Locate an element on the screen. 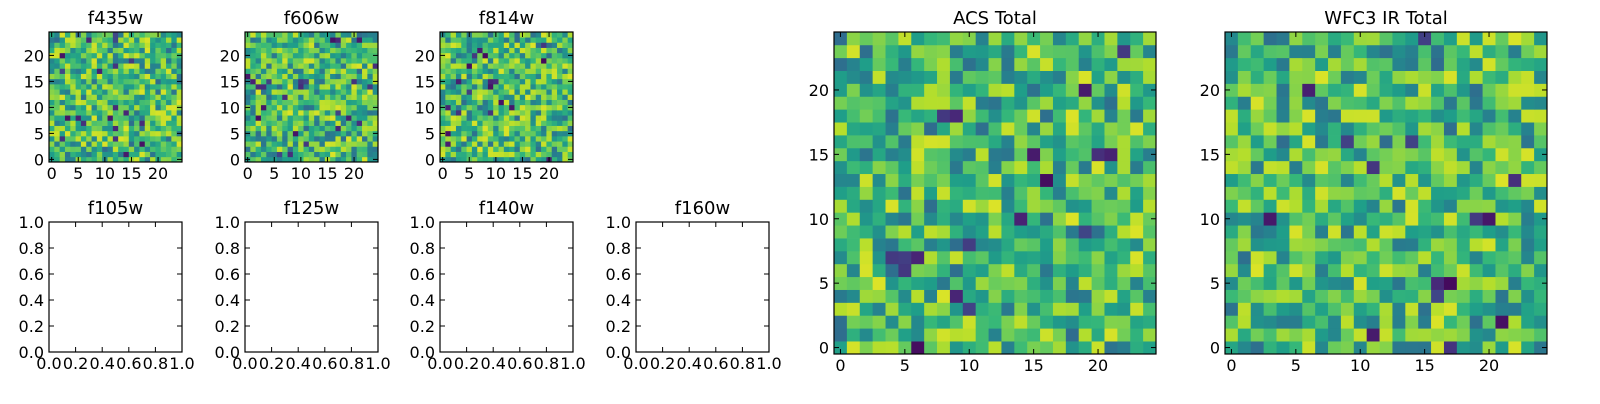 The height and width of the screenshot is (404, 1600). x-tick-label: 0.4 is located at coordinates (492, 363).